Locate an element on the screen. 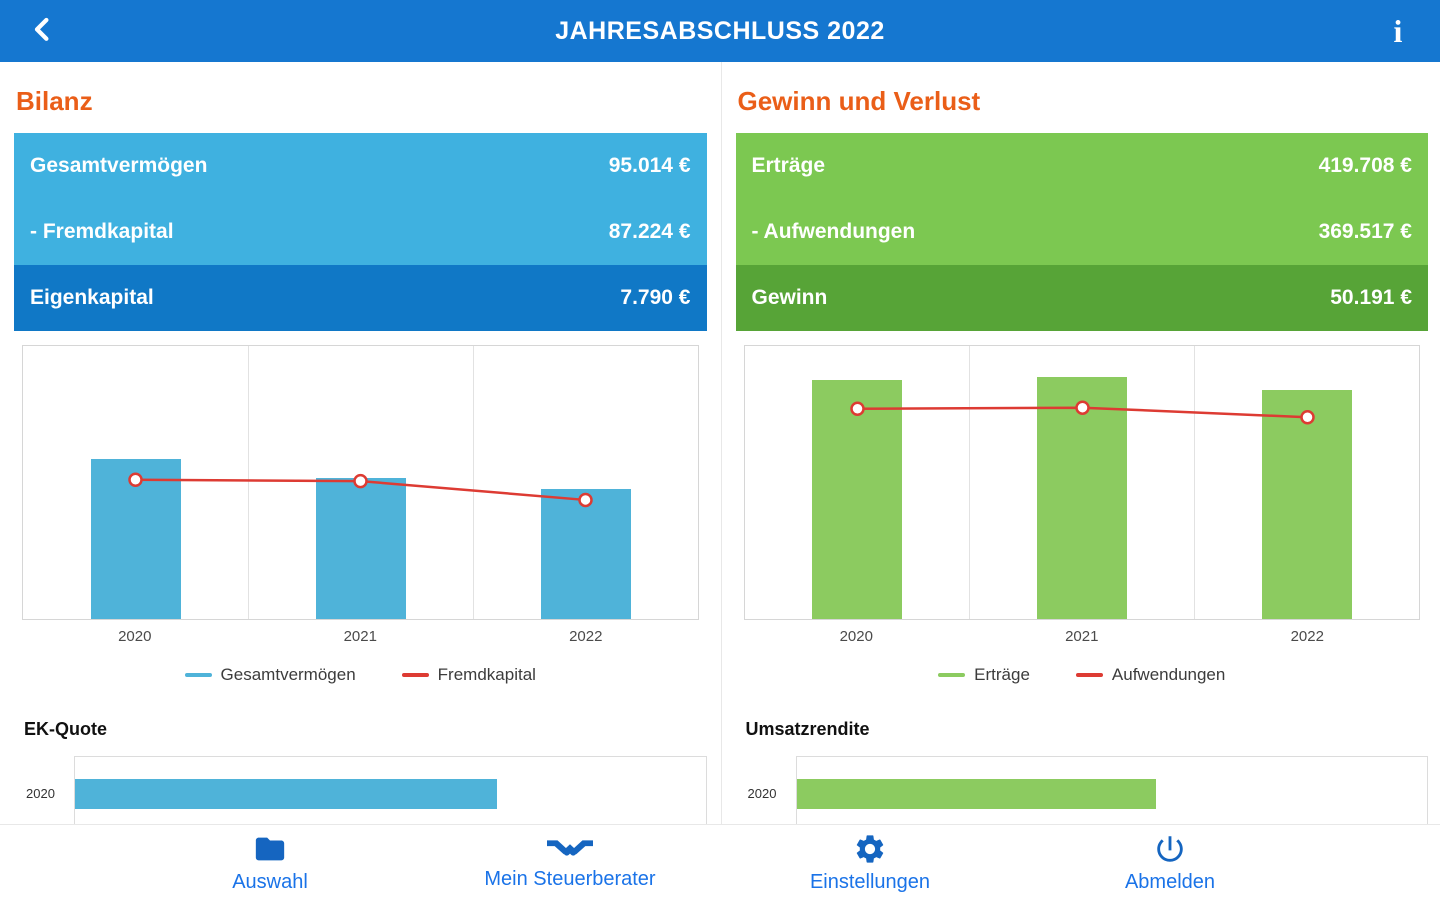 The image size is (1440, 900). power-icon is located at coordinates (1170, 849).